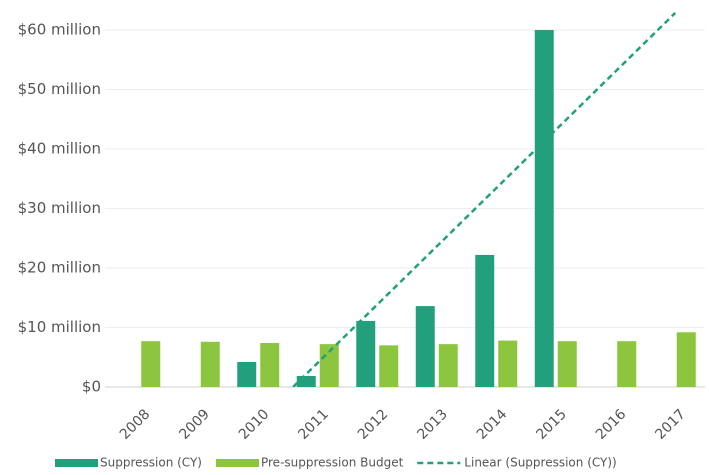 The height and width of the screenshot is (475, 709). Describe the element at coordinates (432, 424) in the screenshot. I see `x-tick-label: 2013` at that location.